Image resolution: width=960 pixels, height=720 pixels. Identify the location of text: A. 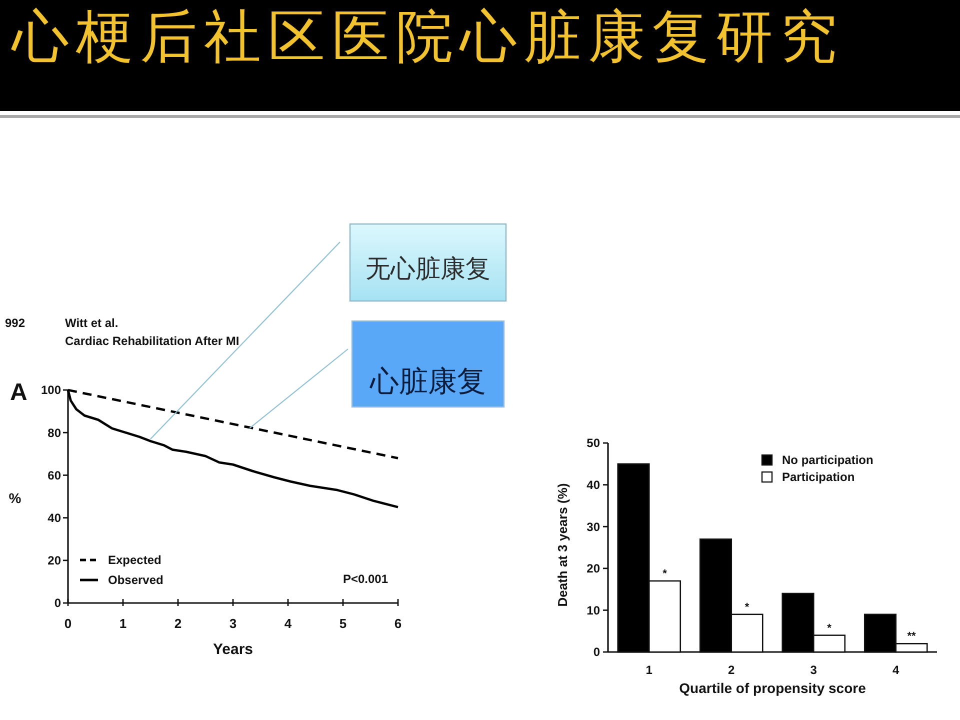
(19, 392).